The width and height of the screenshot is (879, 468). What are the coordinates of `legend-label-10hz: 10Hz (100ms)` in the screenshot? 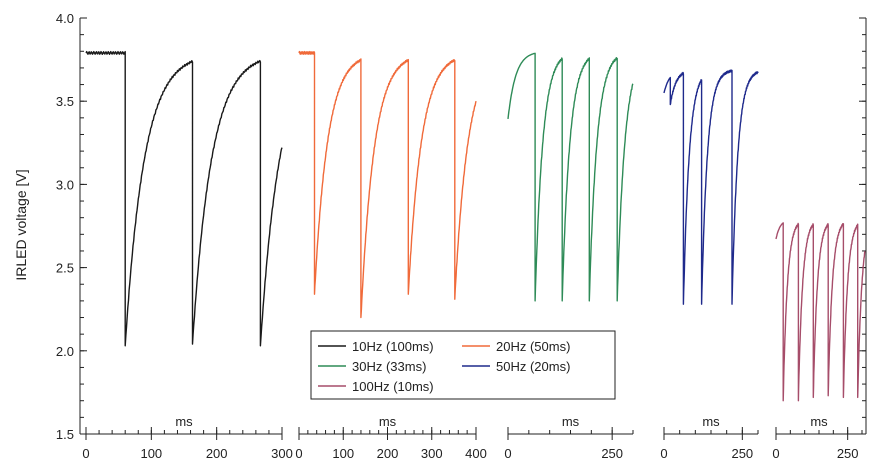 It's located at (393, 346).